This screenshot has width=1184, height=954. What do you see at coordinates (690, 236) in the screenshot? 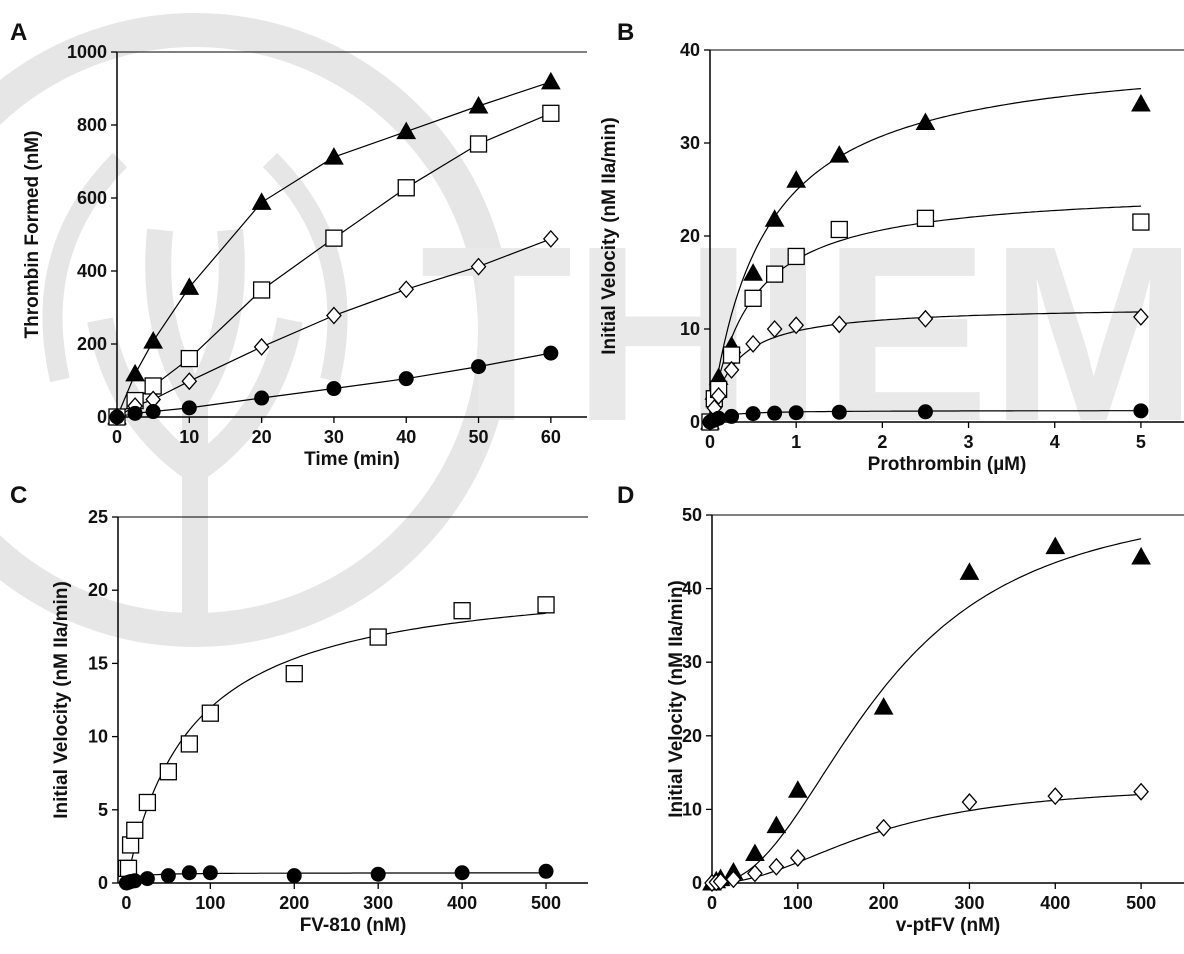
I see `panel-b-y-tick-label: 20` at bounding box center [690, 236].